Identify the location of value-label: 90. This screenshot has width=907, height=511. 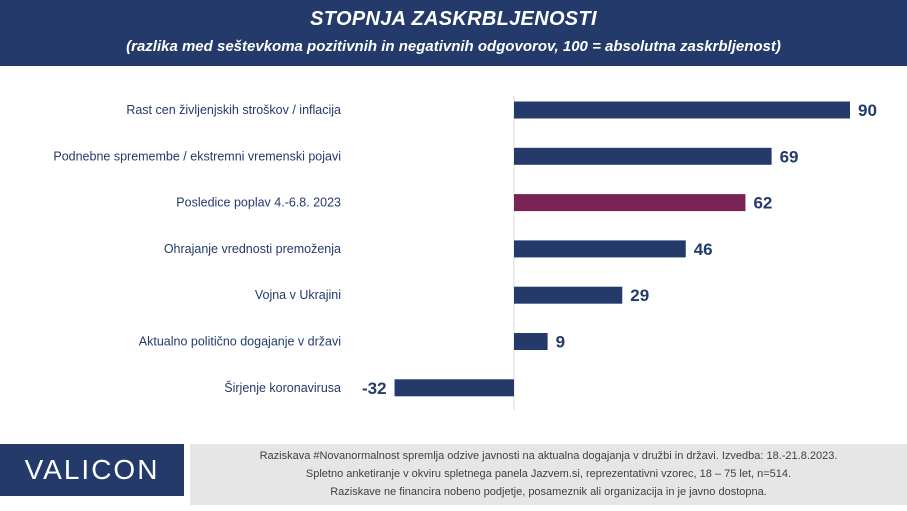
(867, 110).